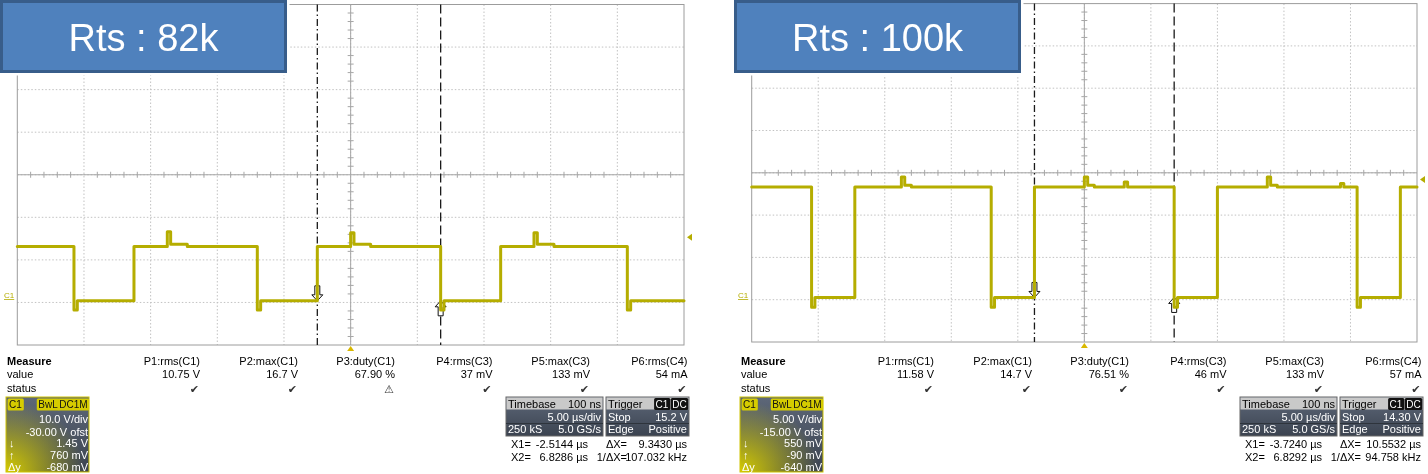 The height and width of the screenshot is (474, 1428). Describe the element at coordinates (671, 416) in the screenshot. I see `text: 15.2 V` at that location.